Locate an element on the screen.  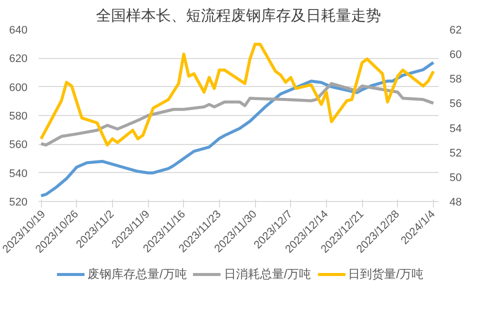
y2-tick-label: 58 is located at coordinates (456, 80).